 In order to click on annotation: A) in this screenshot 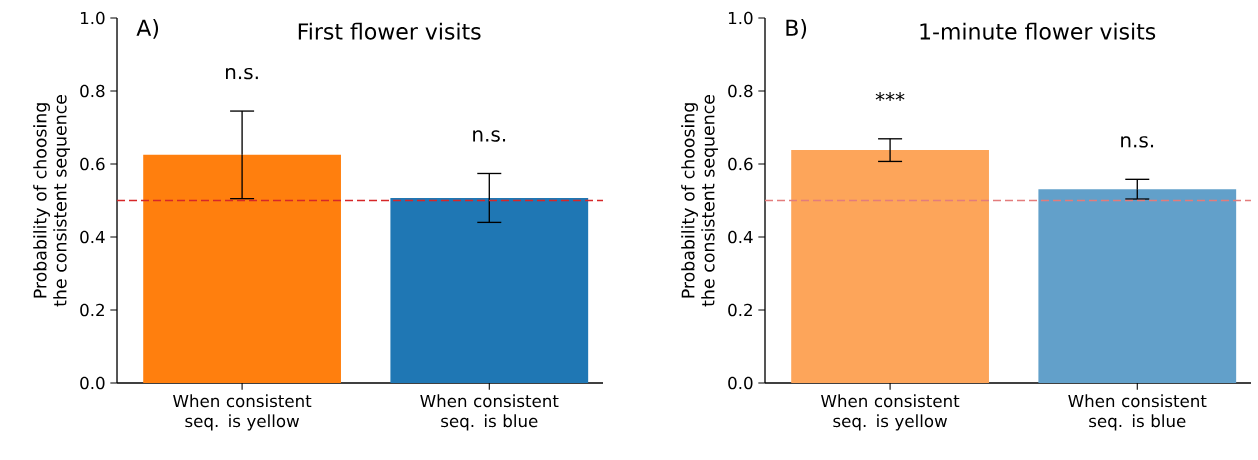, I will do `click(147, 29)`.